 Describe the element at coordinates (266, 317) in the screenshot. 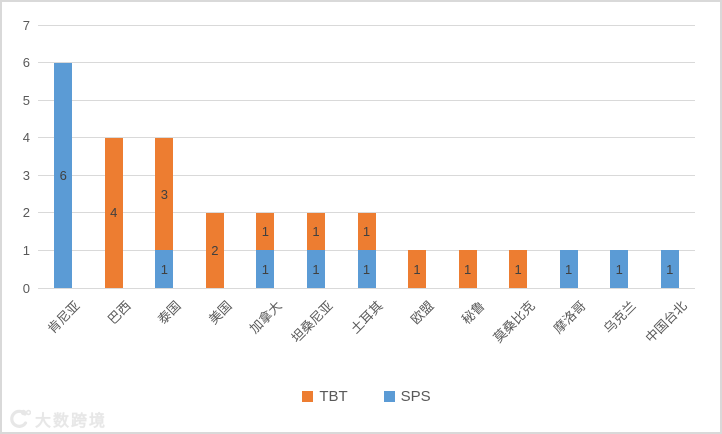

I see `x-axis-category-label: 加拿大` at that location.